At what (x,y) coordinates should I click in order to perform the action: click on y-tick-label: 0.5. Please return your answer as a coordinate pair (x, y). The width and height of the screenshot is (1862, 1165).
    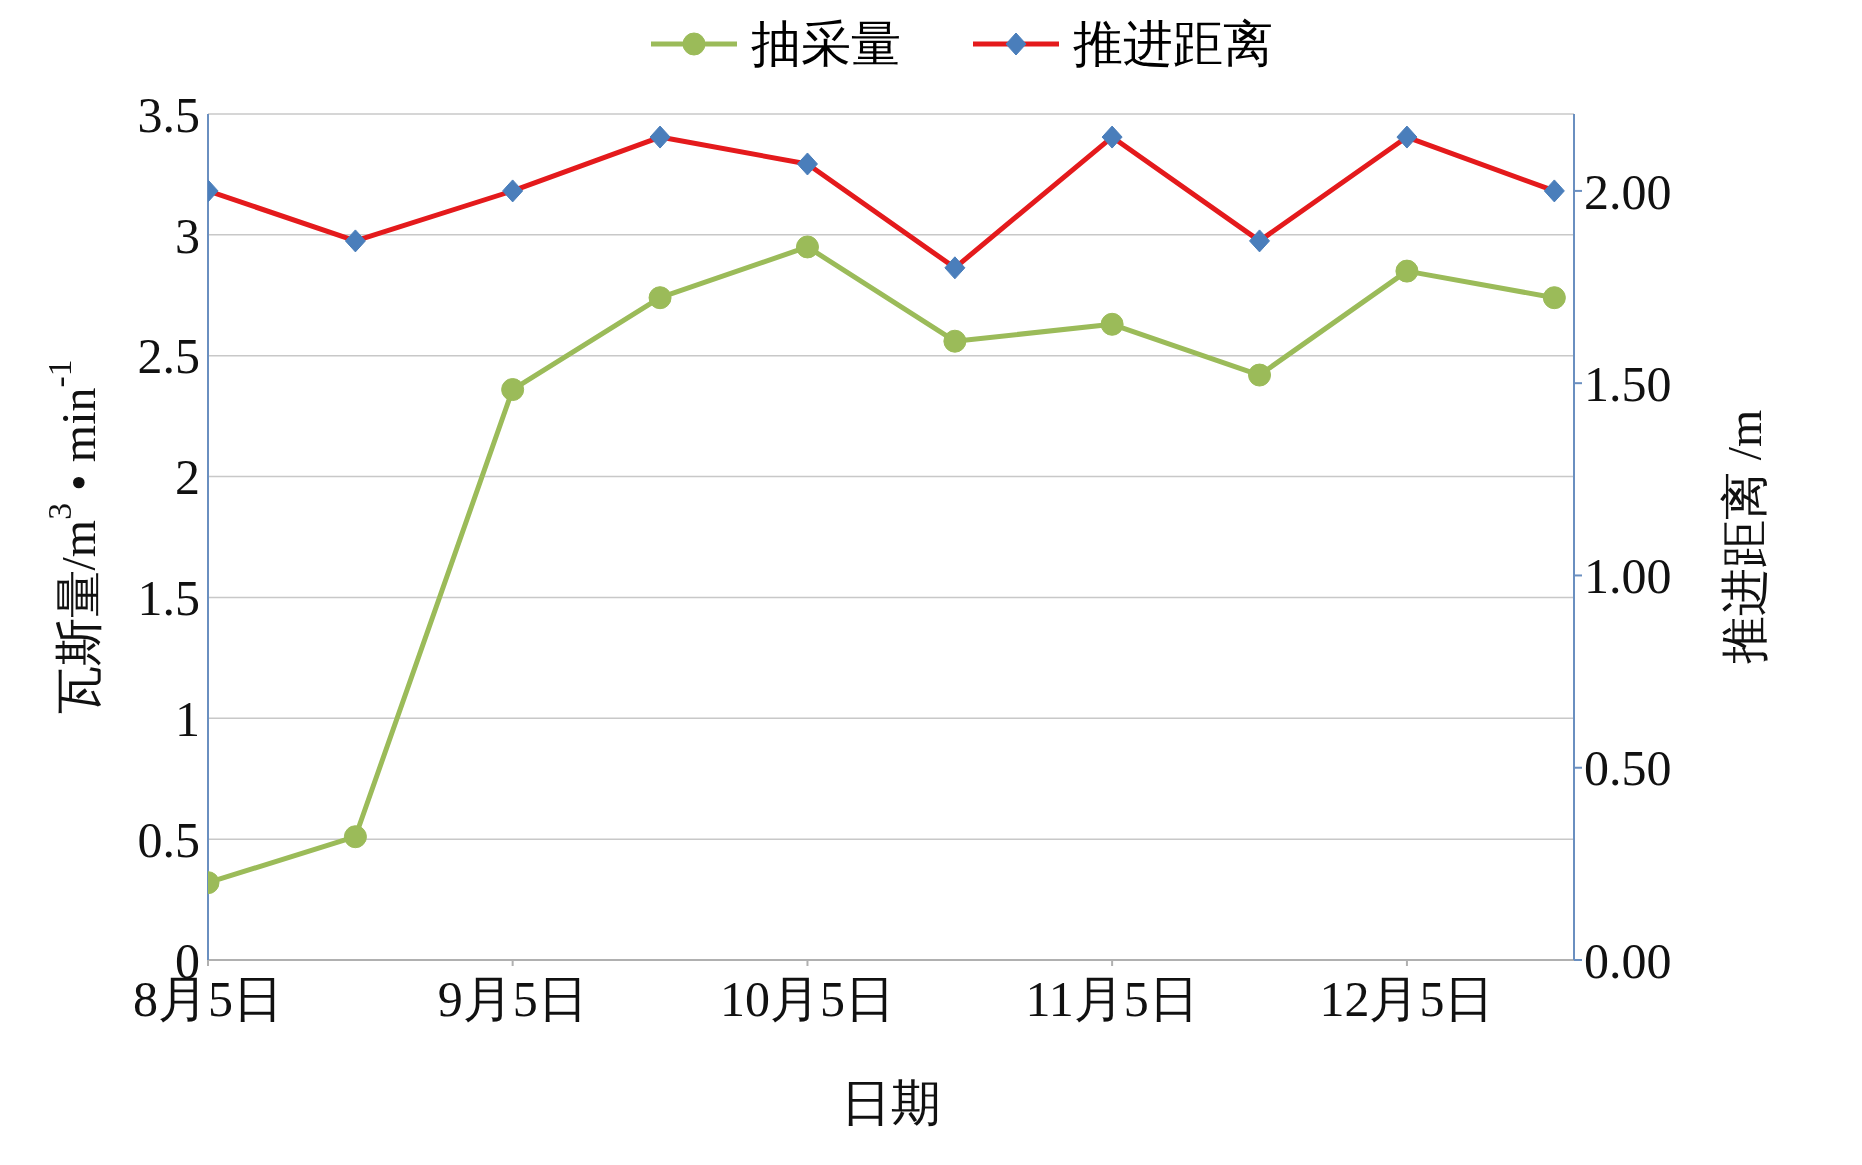
    Looking at the image, I should click on (168, 839).